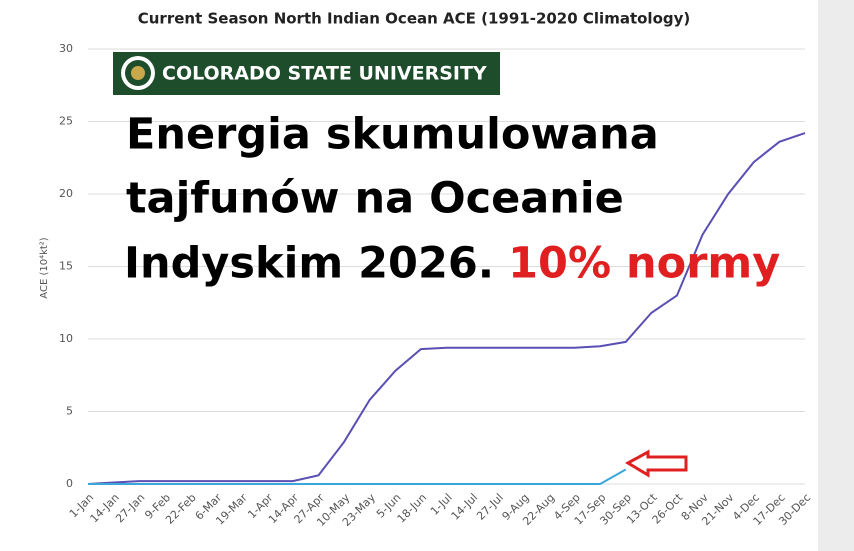 This screenshot has width=854, height=551. What do you see at coordinates (66, 338) in the screenshot?
I see `y-tick-label: 10` at bounding box center [66, 338].